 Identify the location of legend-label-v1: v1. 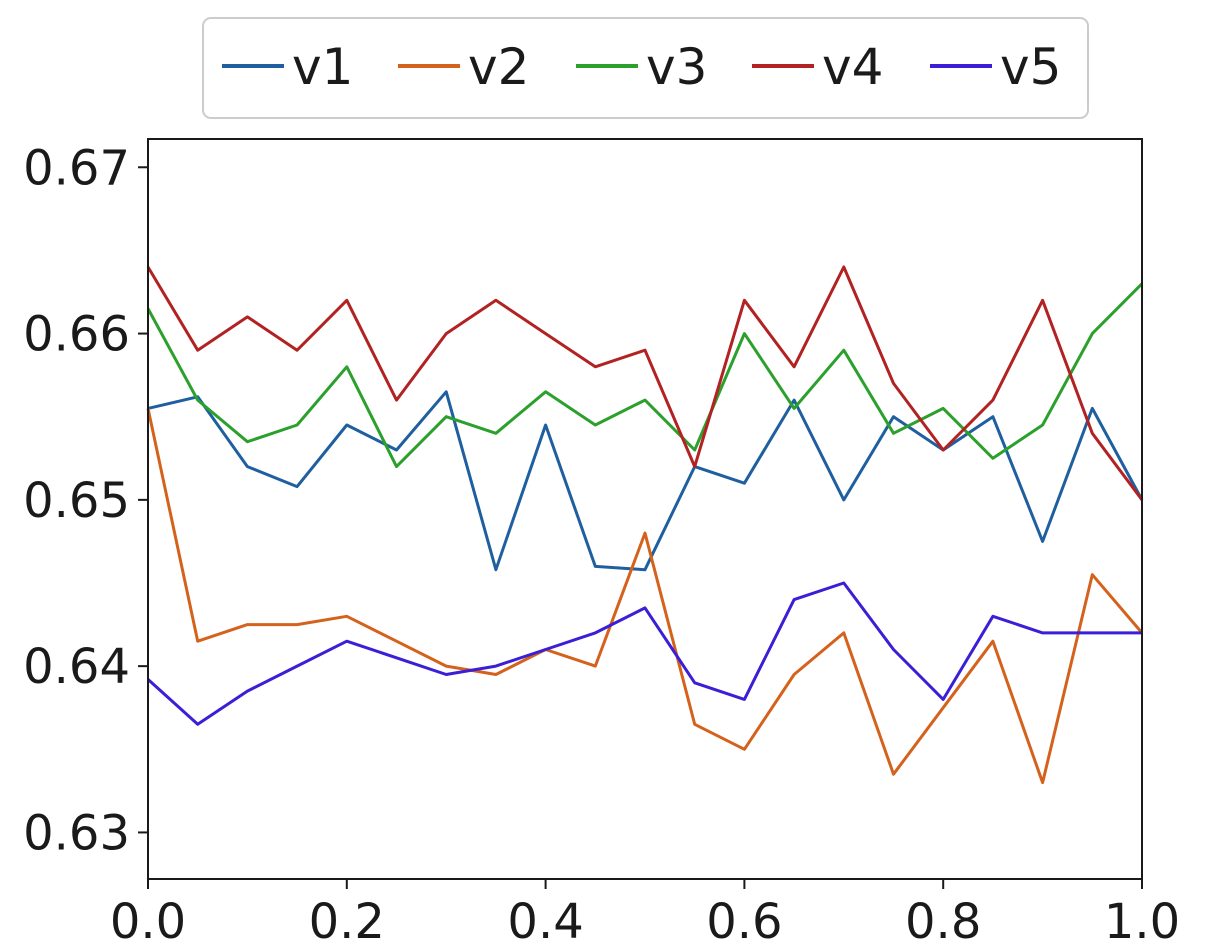
(322, 67).